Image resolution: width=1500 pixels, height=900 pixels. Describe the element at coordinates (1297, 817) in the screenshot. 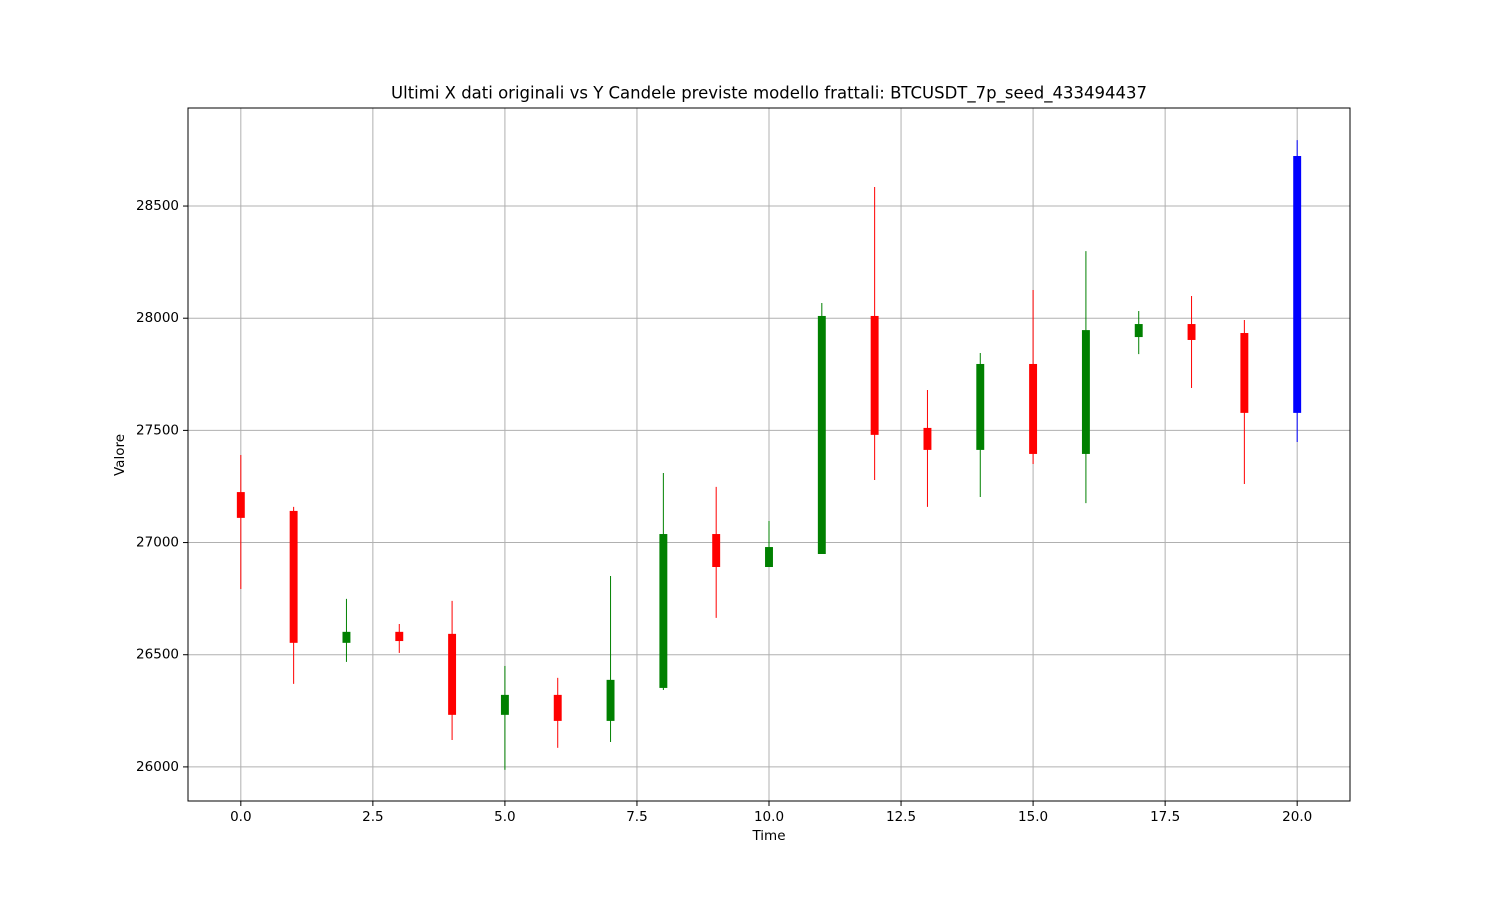

I see `x-tick-label: 20.0` at that location.